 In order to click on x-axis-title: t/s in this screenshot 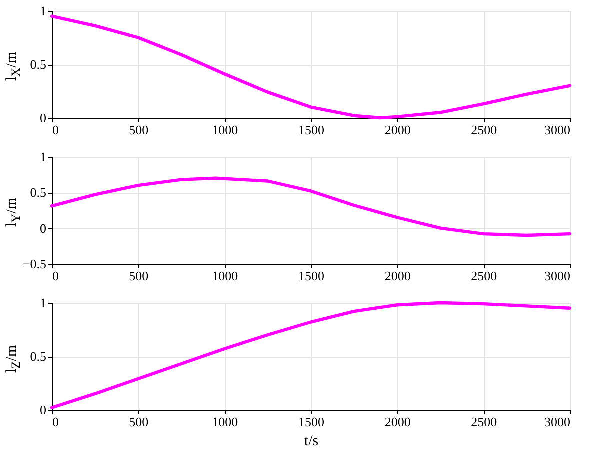, I will do `click(311, 442)`.